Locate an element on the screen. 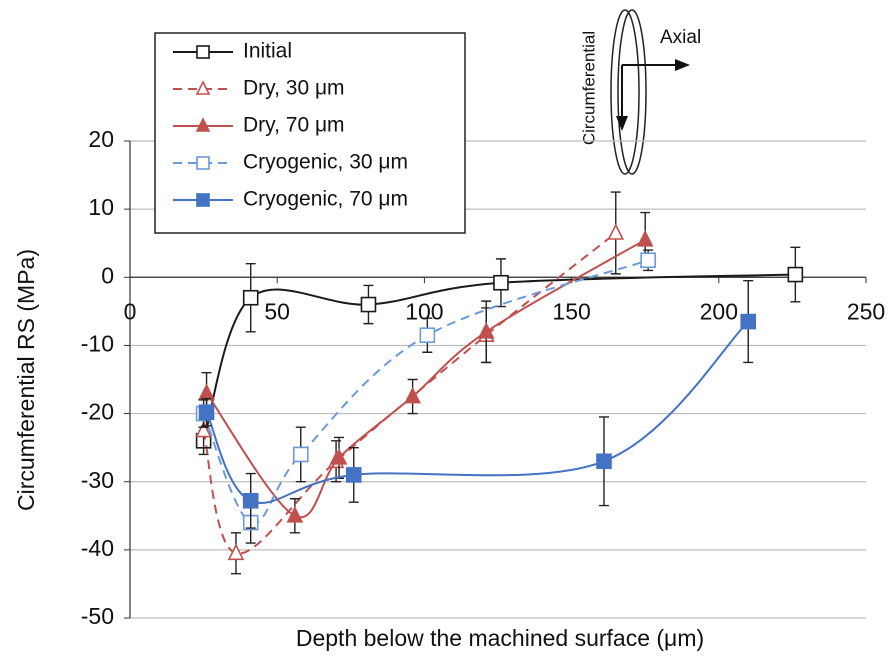 Image resolution: width=896 pixels, height=660 pixels. x-tick-label: 50 is located at coordinates (277, 311).